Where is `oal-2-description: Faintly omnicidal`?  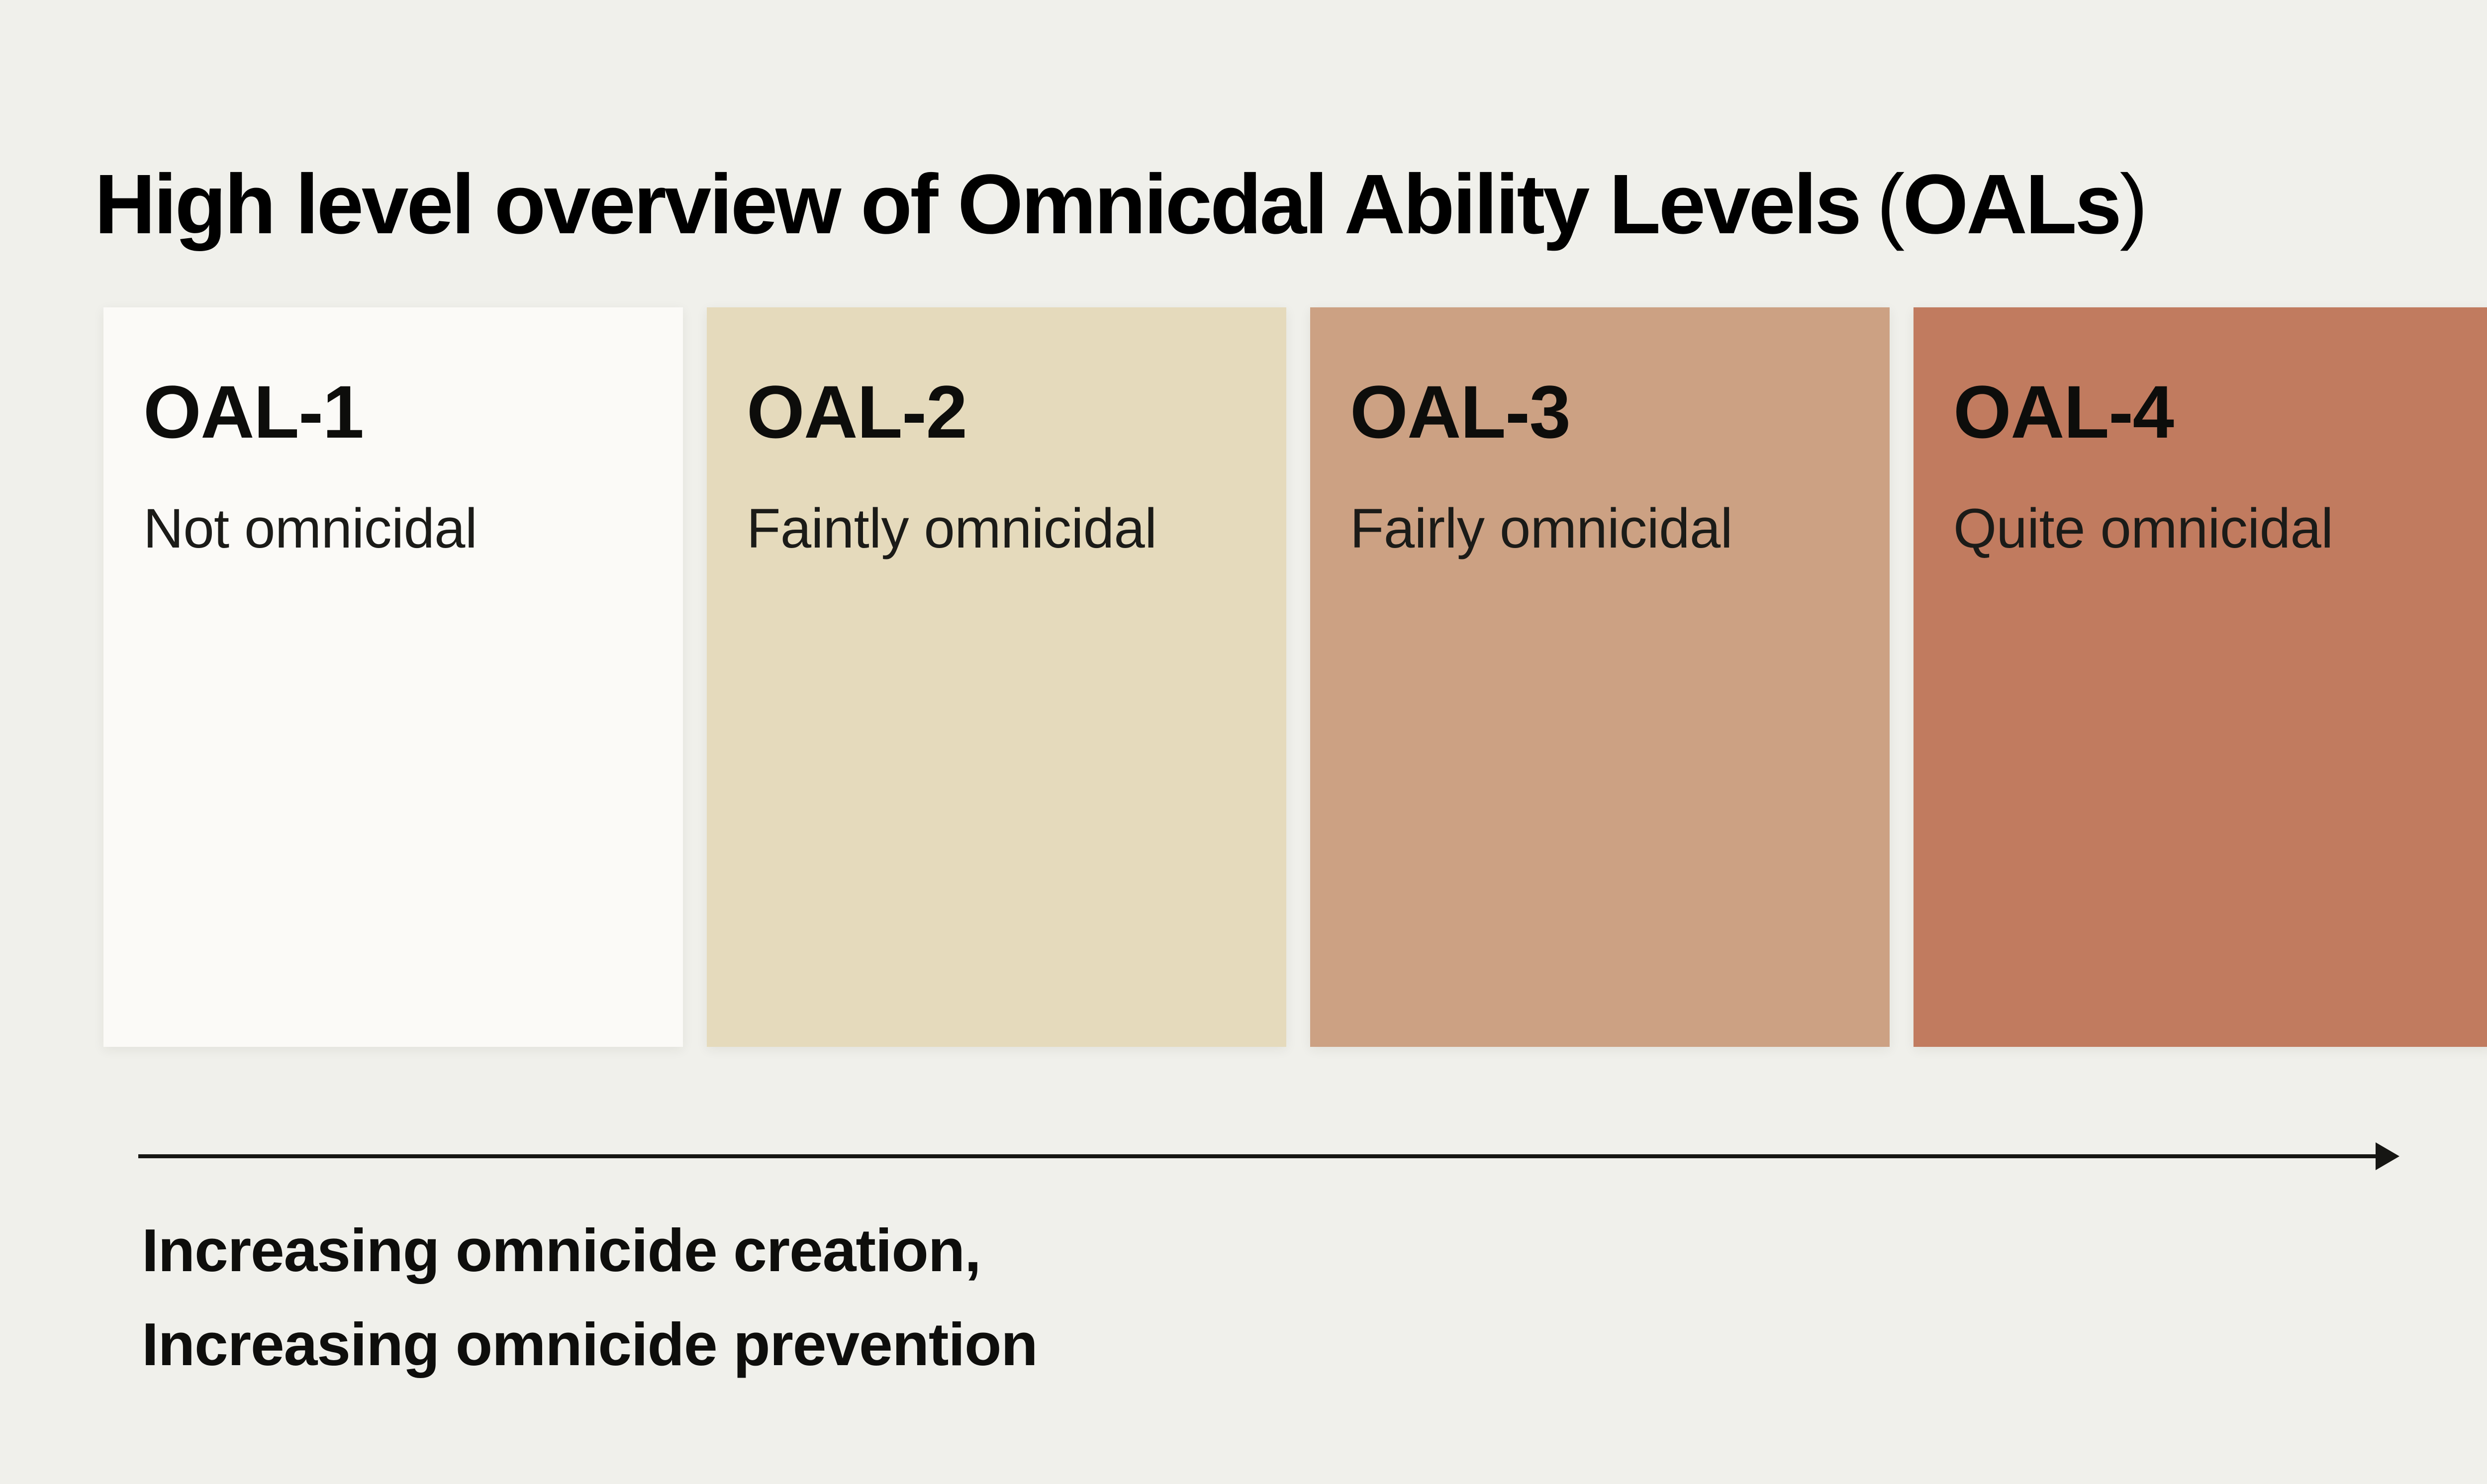 oal-2-description: Faintly omnicidal is located at coordinates (952, 528).